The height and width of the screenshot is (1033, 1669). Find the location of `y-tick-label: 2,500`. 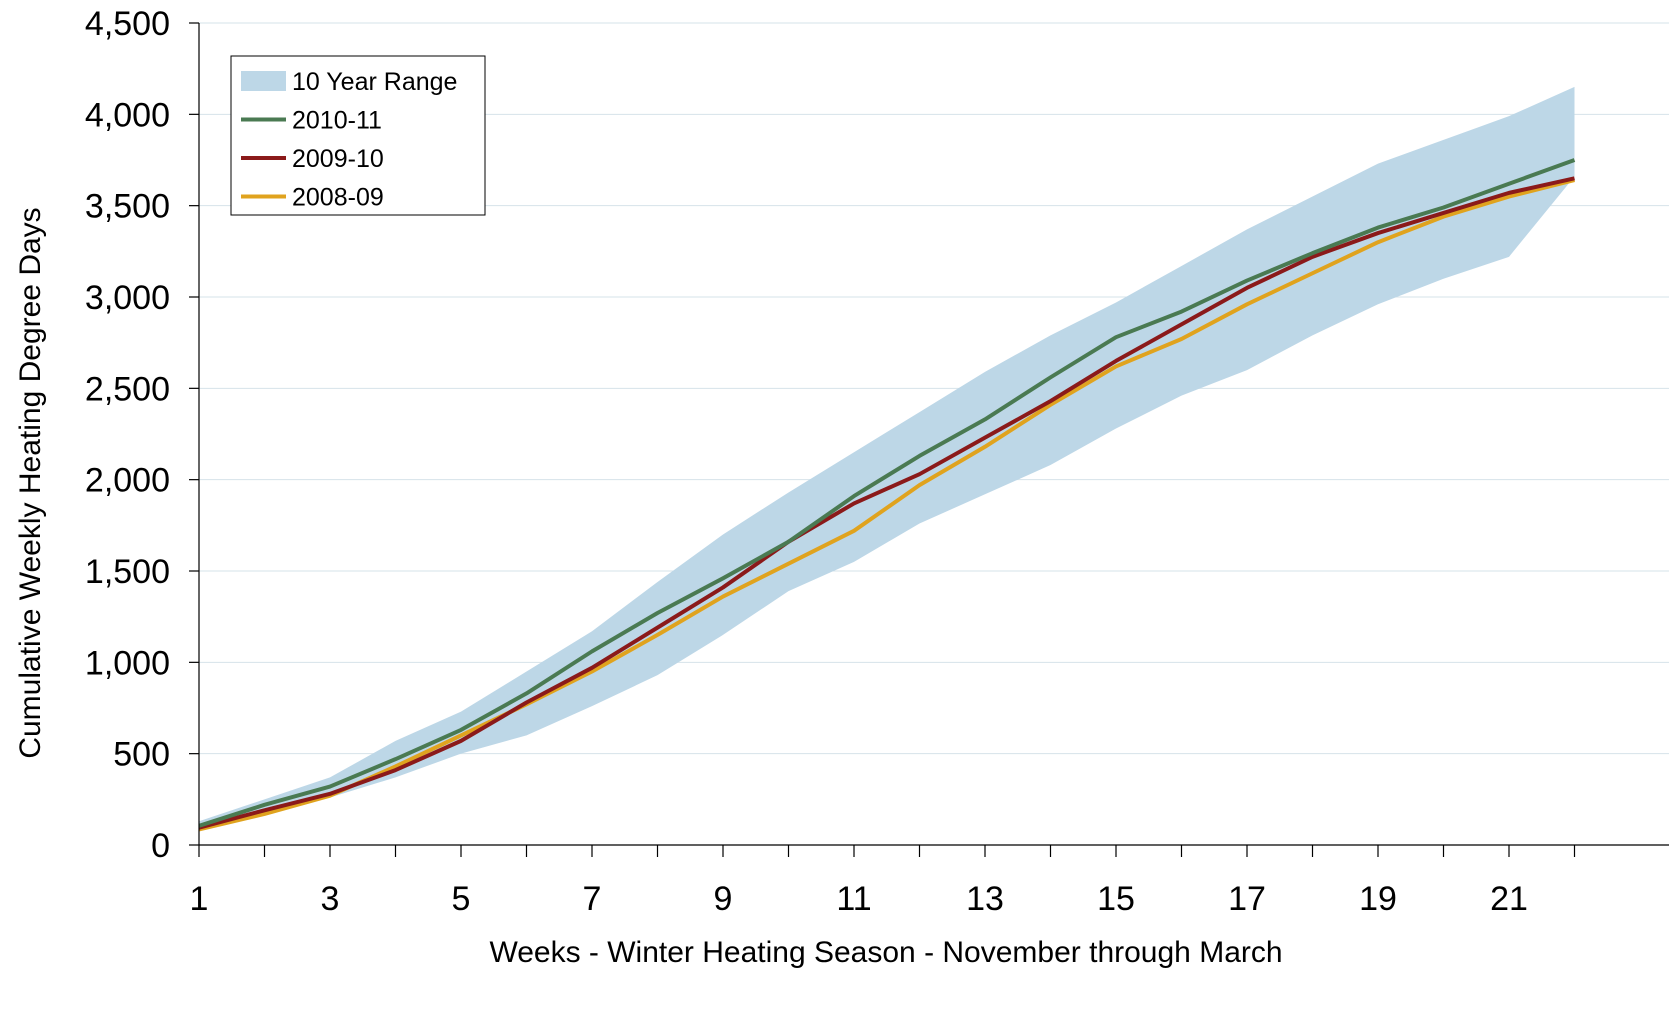

y-tick-label: 2,500 is located at coordinates (127, 389).